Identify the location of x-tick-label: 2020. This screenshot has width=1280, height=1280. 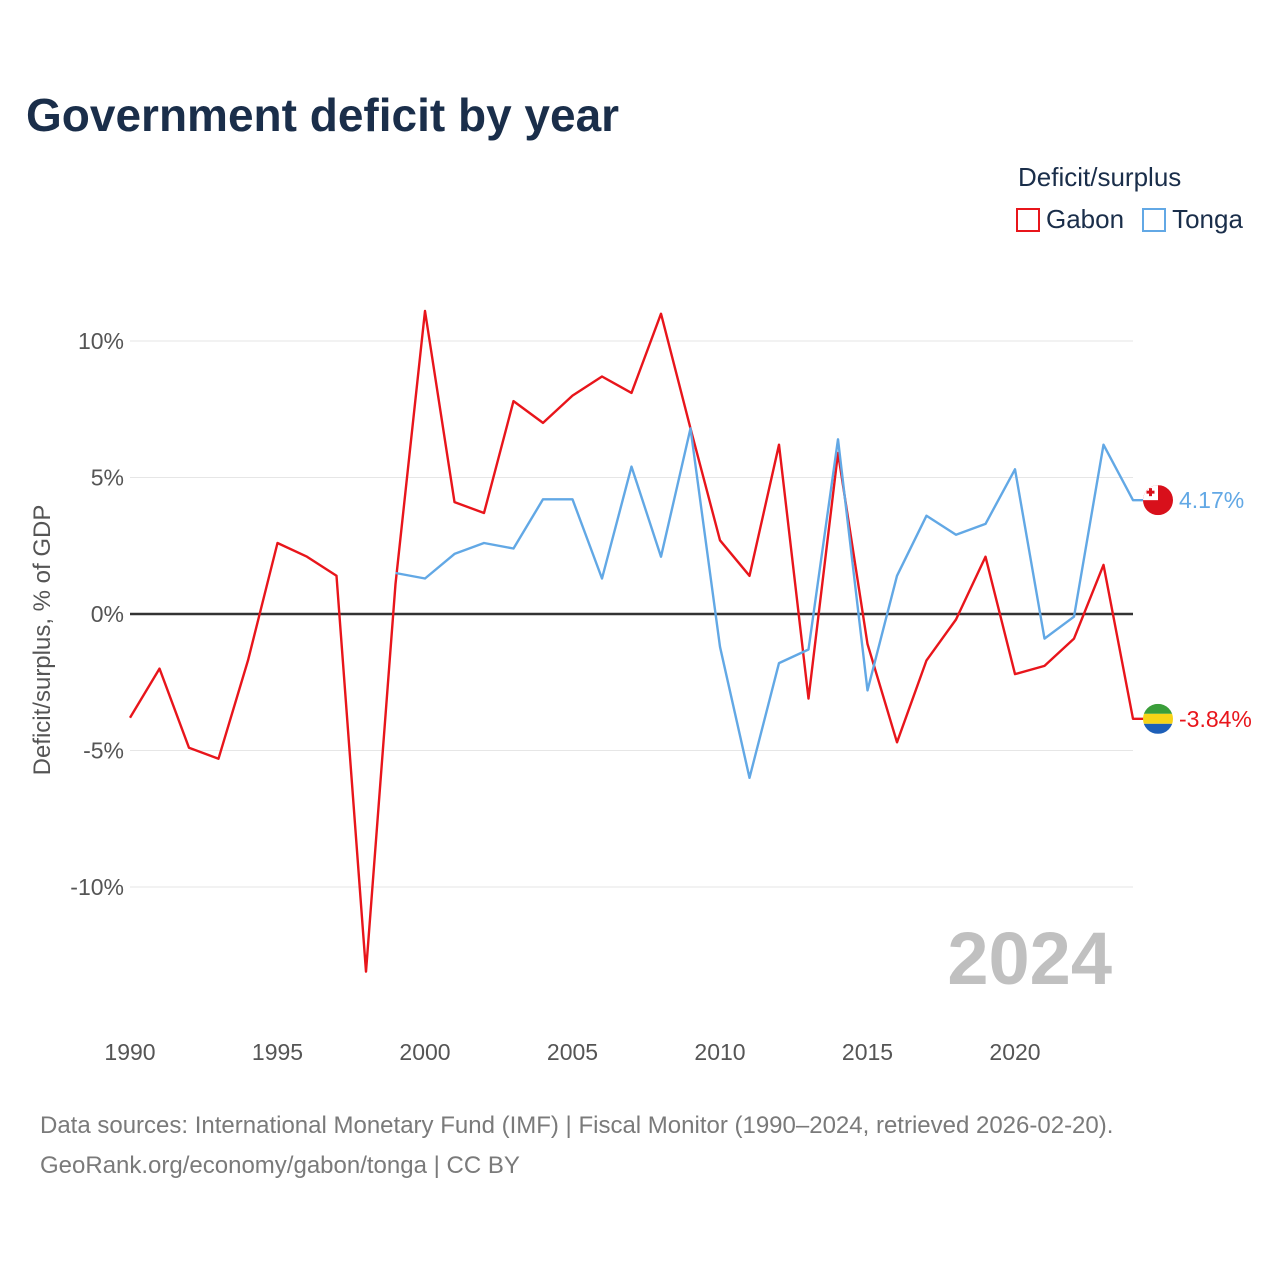
(1014, 1052).